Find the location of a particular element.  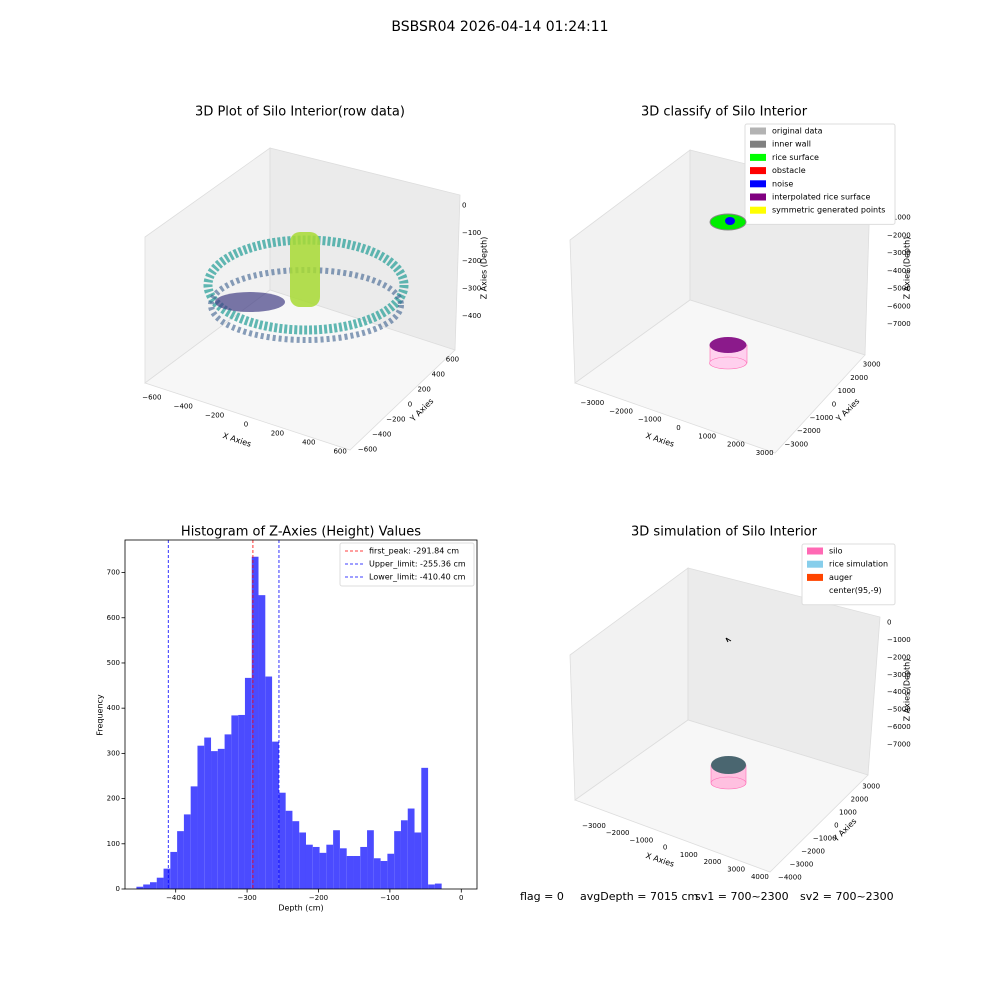

y-tick-label: 600 is located at coordinates (113, 618).